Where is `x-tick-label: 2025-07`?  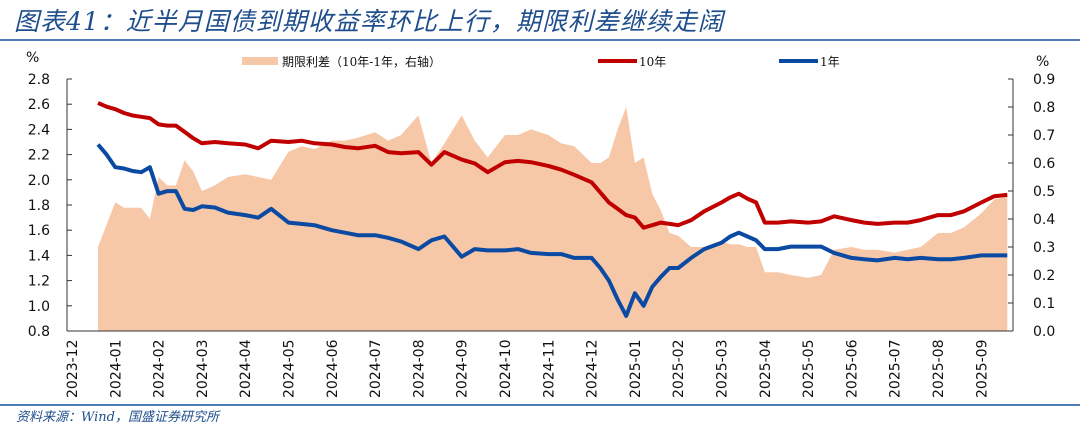 x-tick-label: 2025-07 is located at coordinates (896, 369).